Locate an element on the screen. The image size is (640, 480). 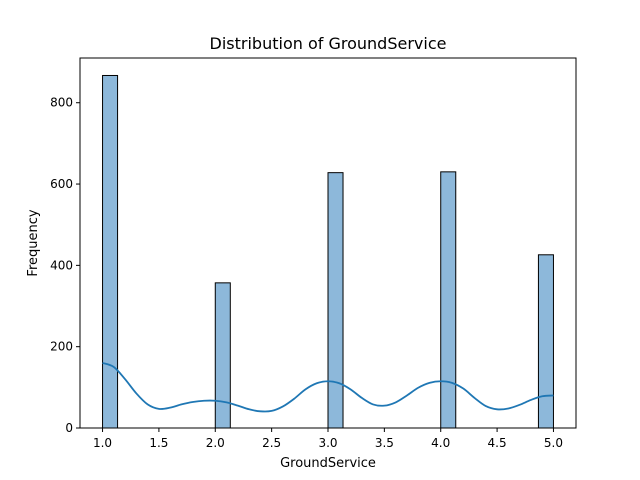
y-tick-label: 800 is located at coordinates (61, 103).